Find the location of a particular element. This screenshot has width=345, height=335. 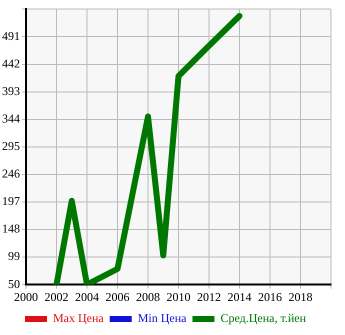

y-tick-label: 295 is located at coordinates (11, 146).